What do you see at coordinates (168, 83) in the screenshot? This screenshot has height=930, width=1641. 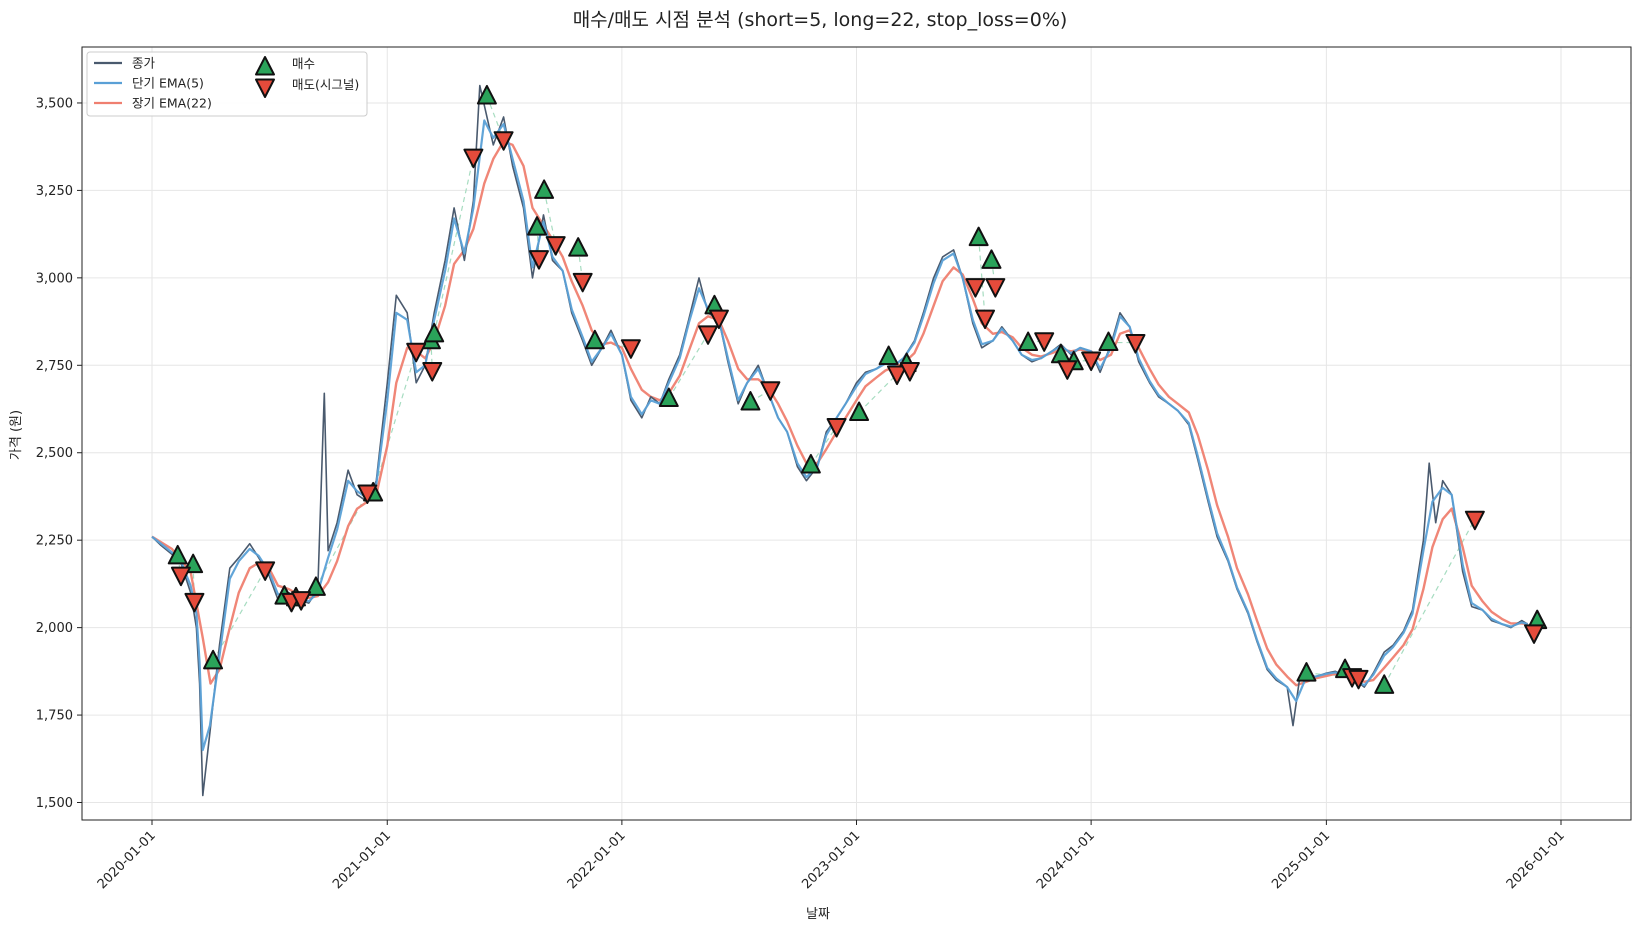 I see `legend-label-ema-short: 단기 EMA(5)` at bounding box center [168, 83].